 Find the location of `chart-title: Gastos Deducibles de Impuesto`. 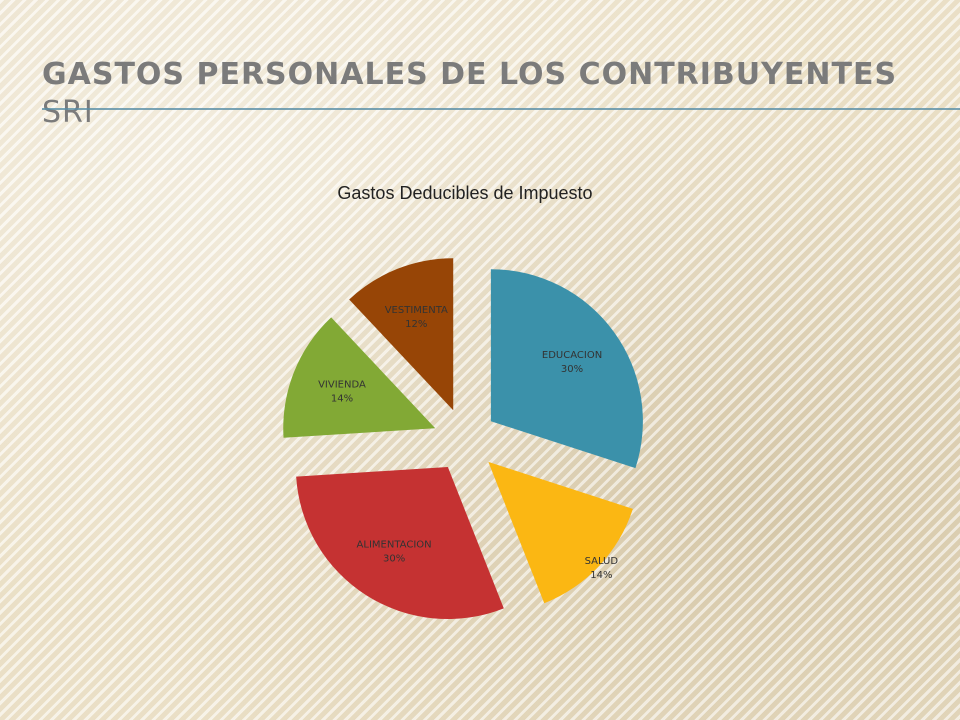

chart-title: Gastos Deducibles de Impuesto is located at coordinates (465, 193).